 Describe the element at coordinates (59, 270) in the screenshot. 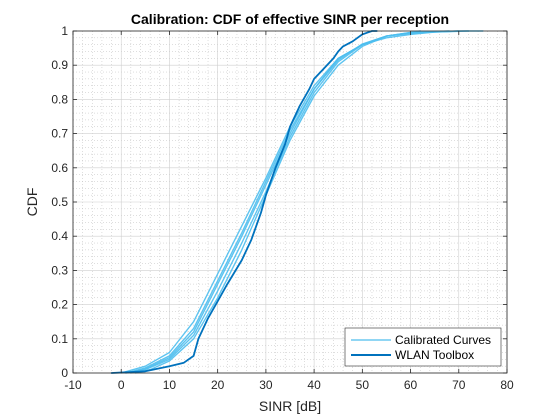

I see `y-tick-label: 0.3` at that location.